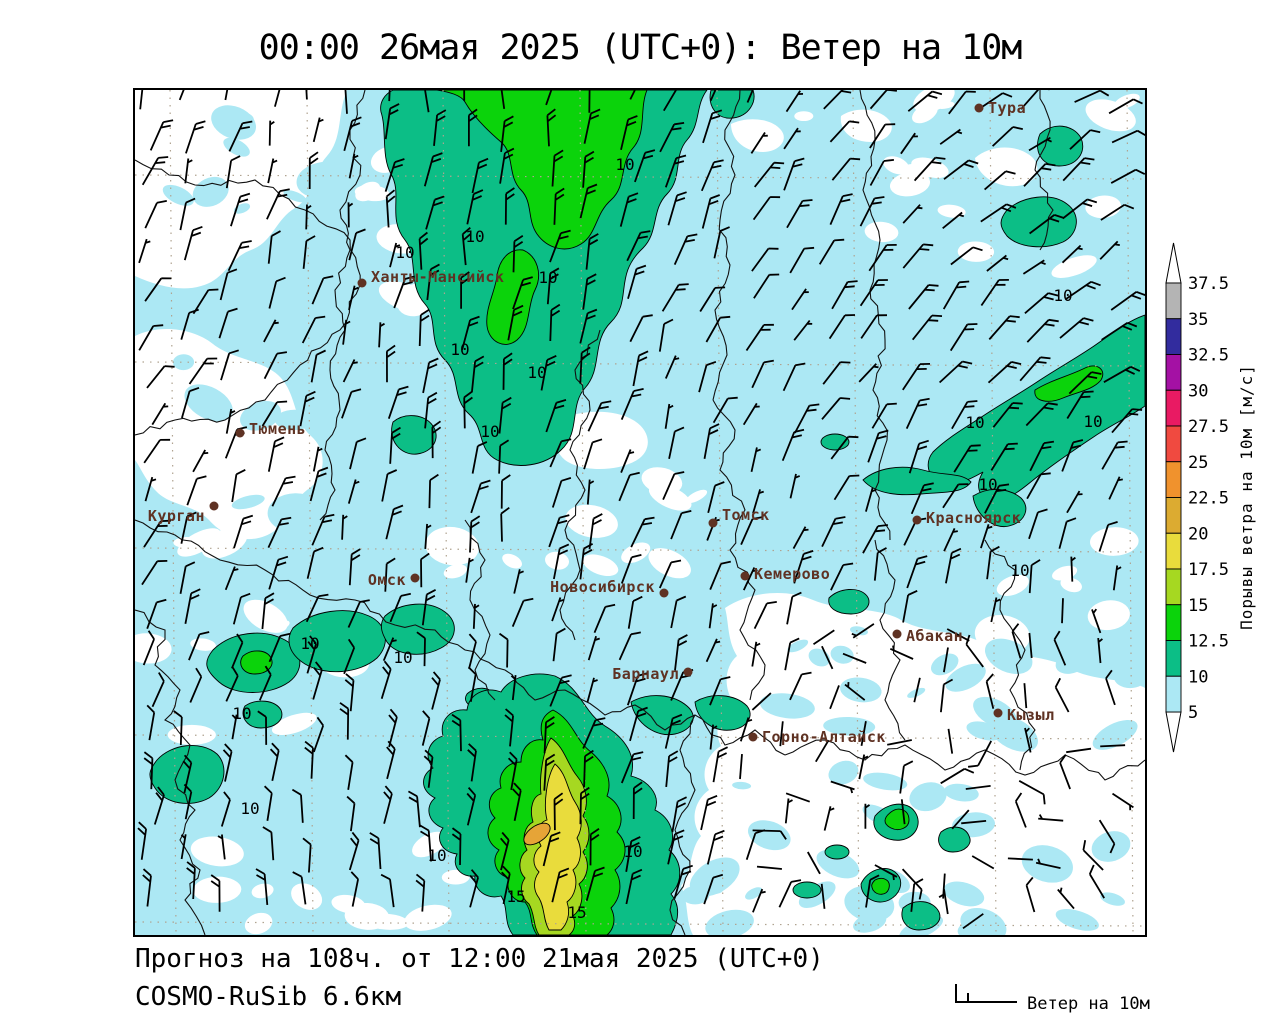 The height and width of the screenshot is (1024, 1280). I want to click on city-marker: Кемерово, so click(785, 574).